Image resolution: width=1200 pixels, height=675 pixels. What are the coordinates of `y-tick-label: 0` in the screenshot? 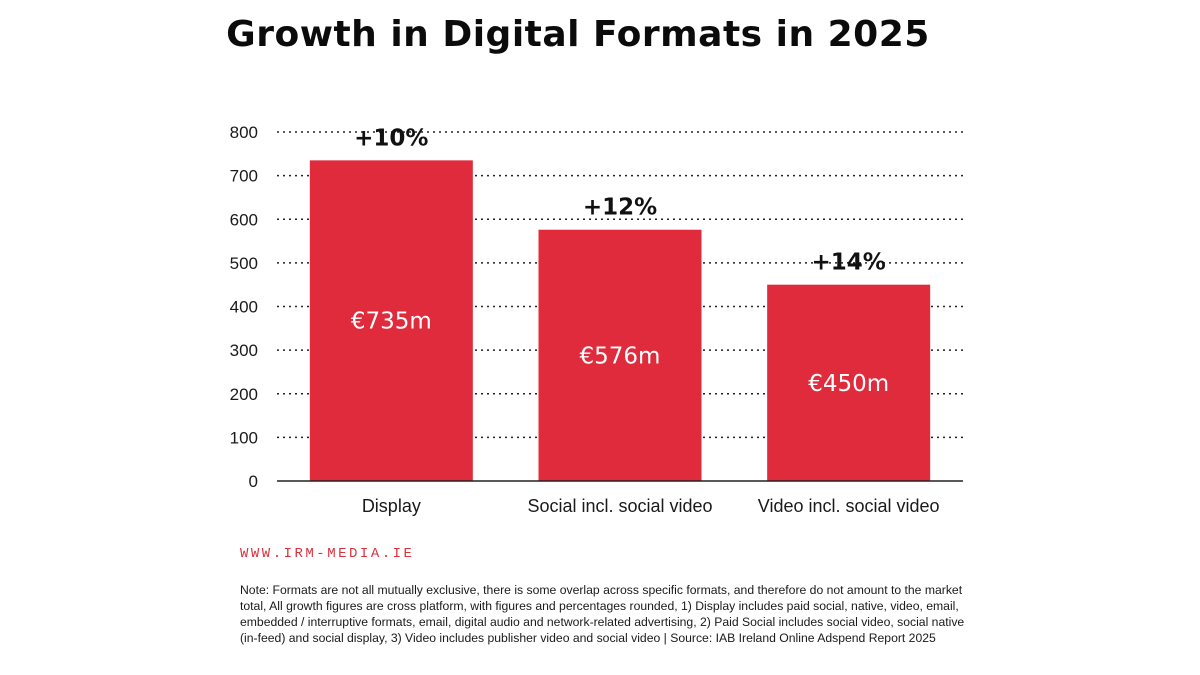 It's located at (253, 481).